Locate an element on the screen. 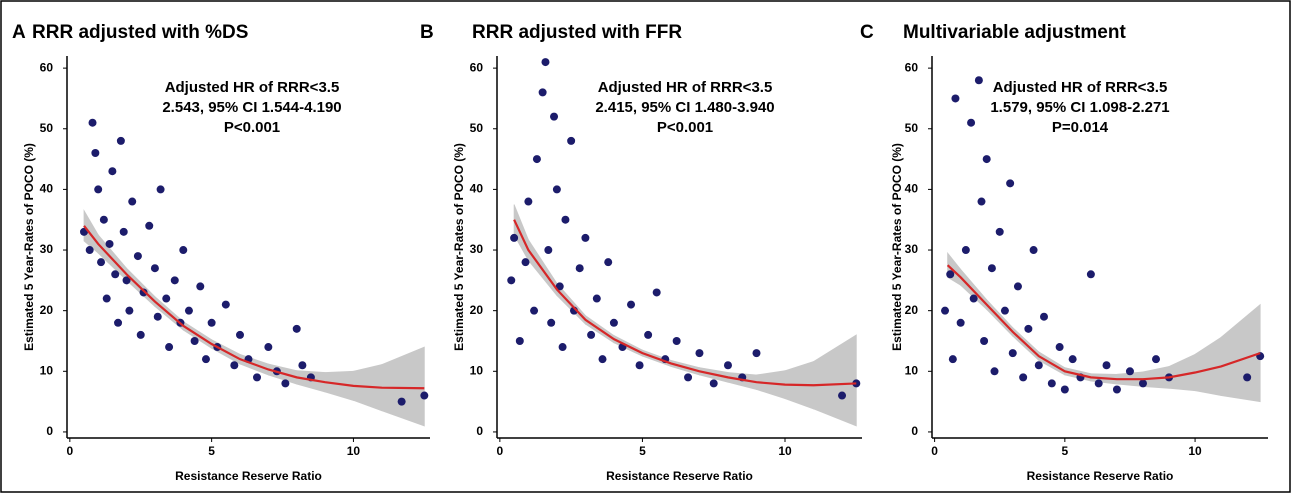  y-tick-label: 20 is located at coordinates (477, 310).